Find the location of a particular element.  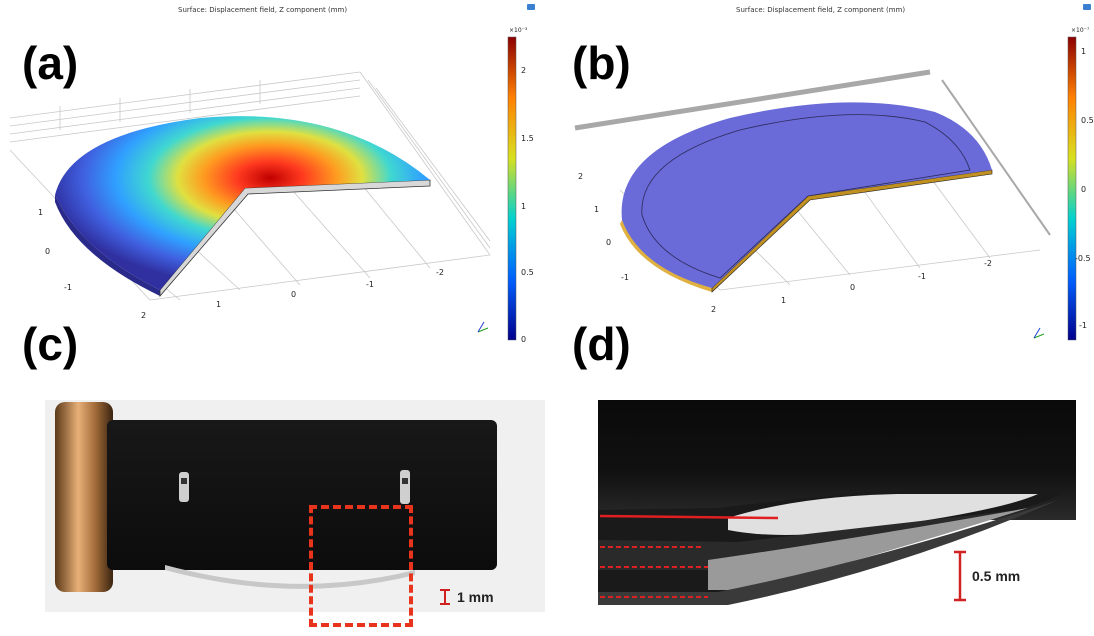

panel-a-cb-tick: 0.5 is located at coordinates (527, 272).